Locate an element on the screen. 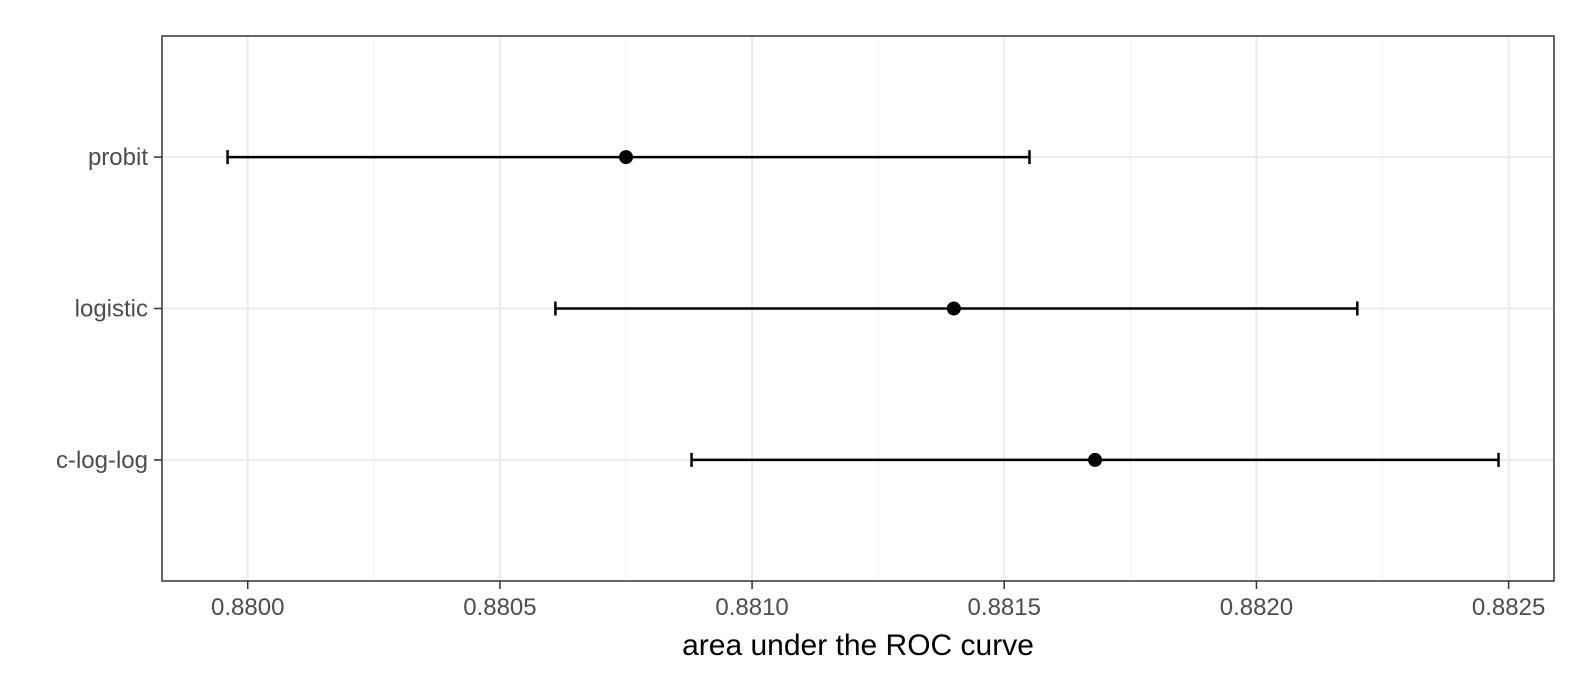 The width and height of the screenshot is (1596, 682). y-axis: probit logistic c-log-log is located at coordinates (109, 309).